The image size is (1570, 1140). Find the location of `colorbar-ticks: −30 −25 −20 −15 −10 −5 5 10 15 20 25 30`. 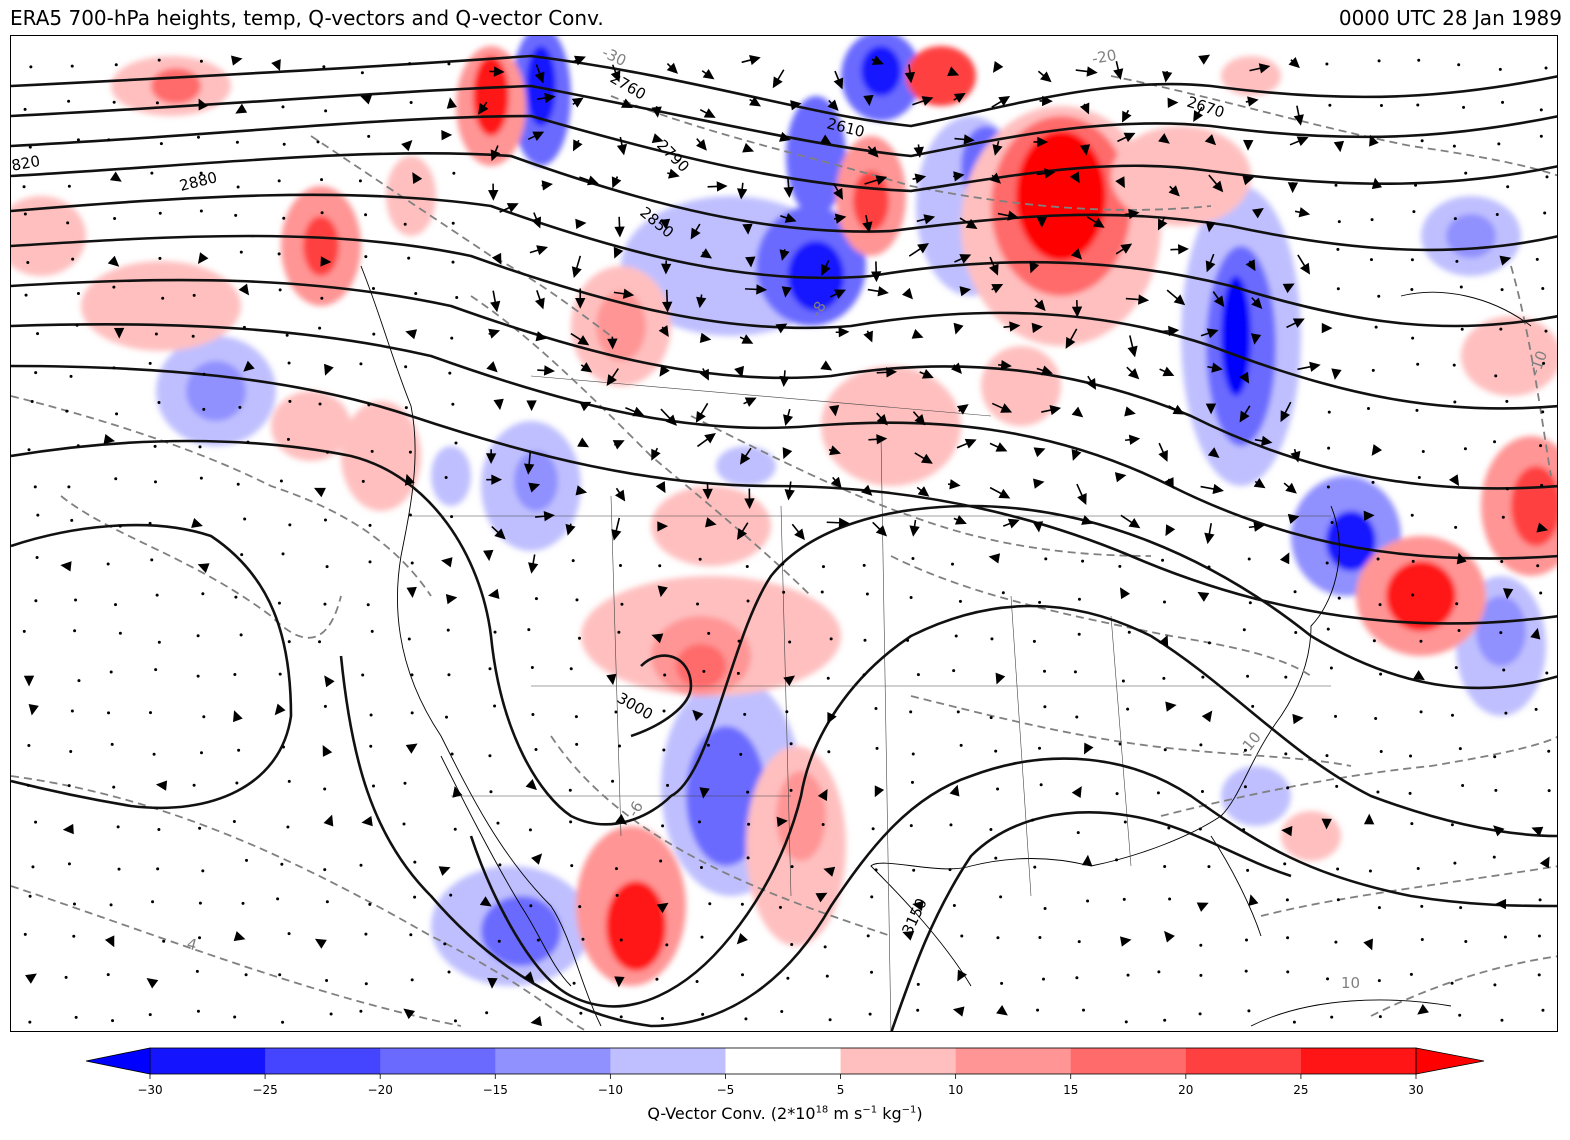

colorbar-ticks: −30 −25 −20 −15 −10 −5 5 10 15 20 25 30 is located at coordinates (780, 1085).